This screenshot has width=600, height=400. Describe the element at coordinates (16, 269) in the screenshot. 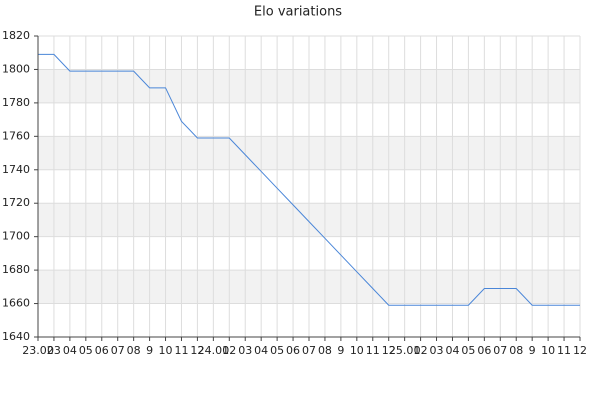

I see `y-tick-label: 1680` at that location.